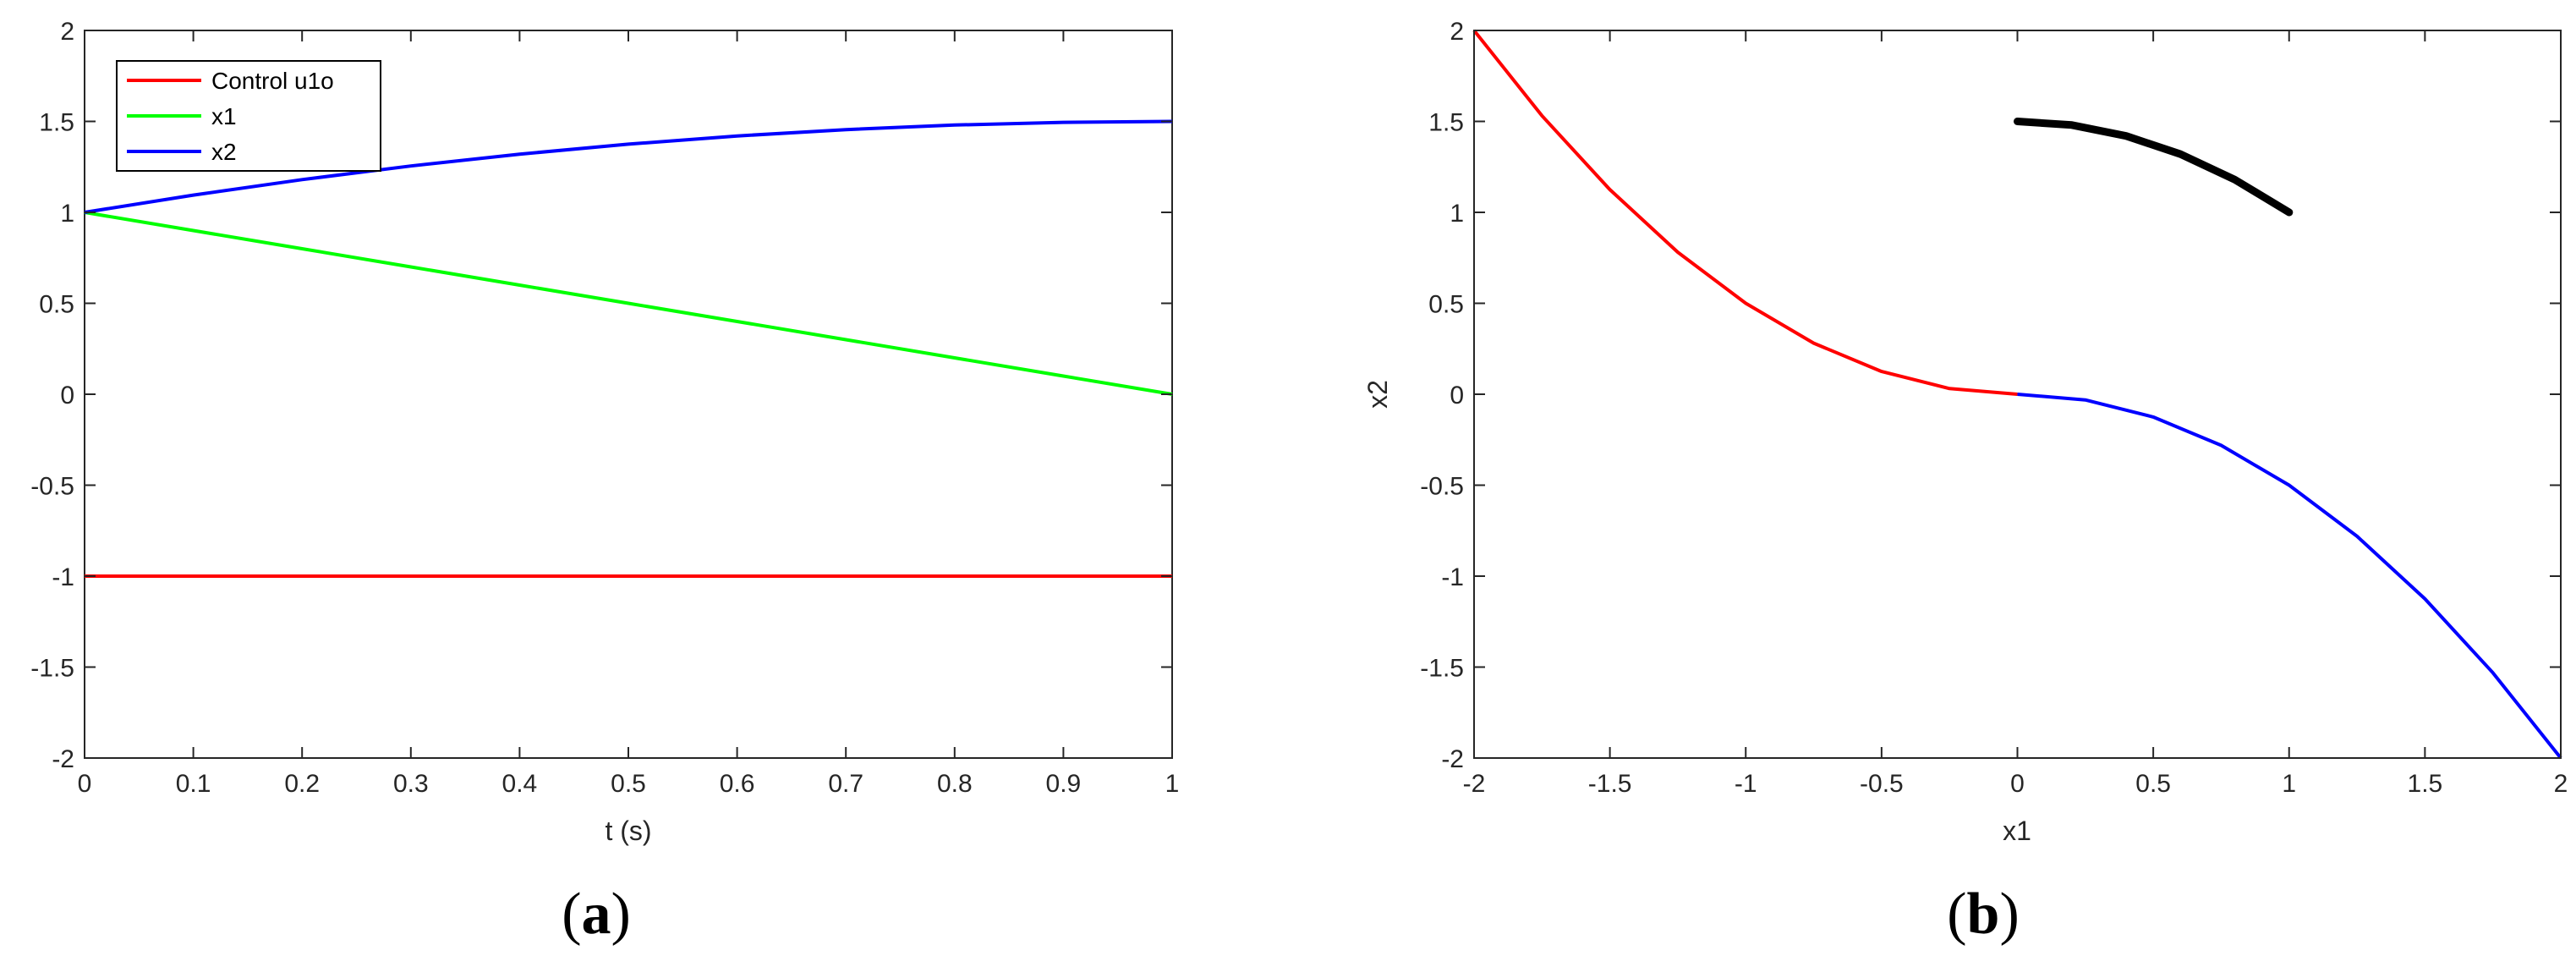 Image resolution: width=2576 pixels, height=956 pixels. I want to click on legend-label-x1: x1, so click(224, 116).